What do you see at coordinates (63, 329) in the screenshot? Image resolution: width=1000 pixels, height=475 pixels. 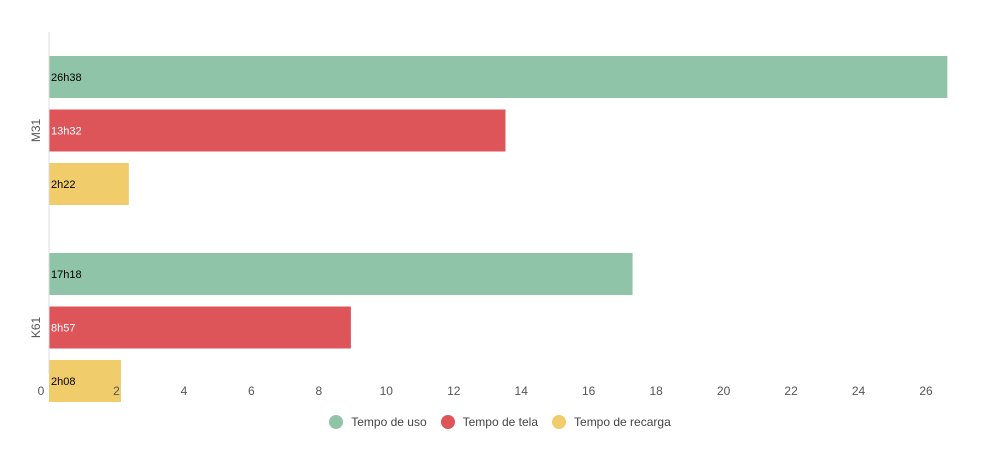 I see `data-label: 8h57` at bounding box center [63, 329].